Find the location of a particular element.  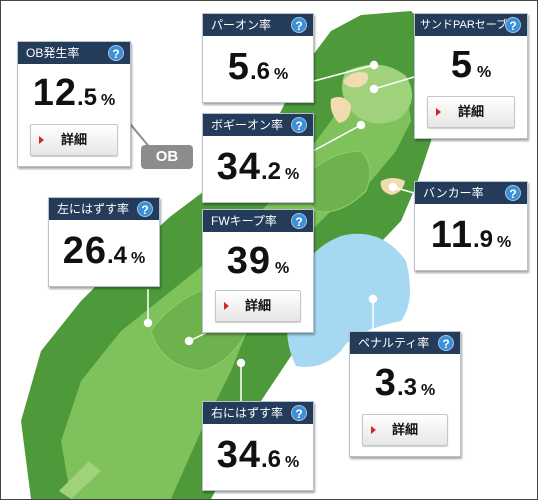

ob-rate-title: OB発生率 is located at coordinates (53, 53).